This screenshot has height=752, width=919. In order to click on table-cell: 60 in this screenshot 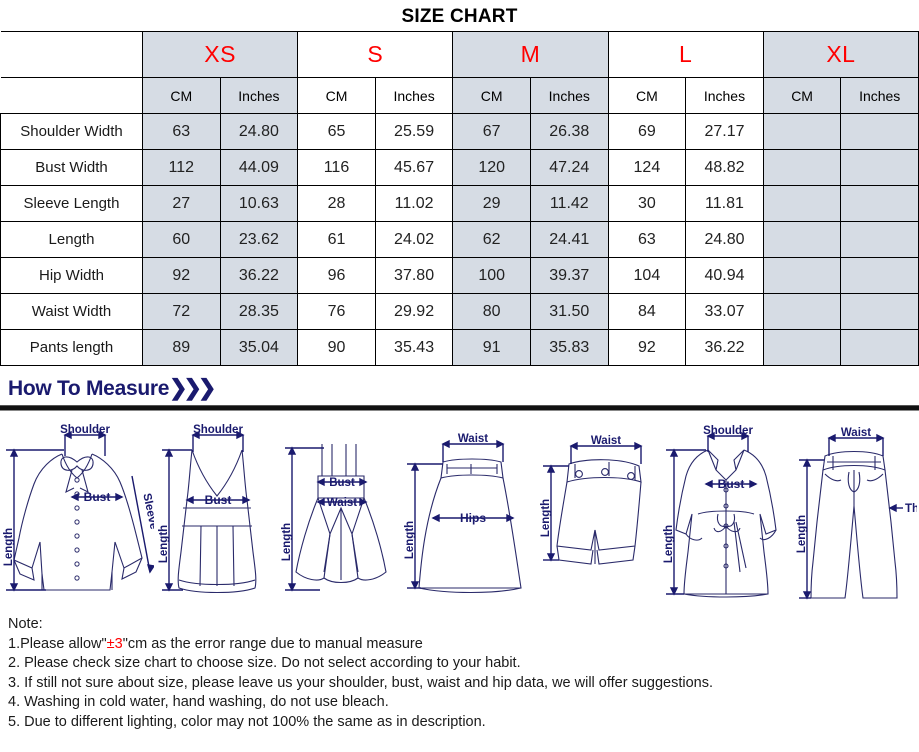, I will do `click(181, 239)`.